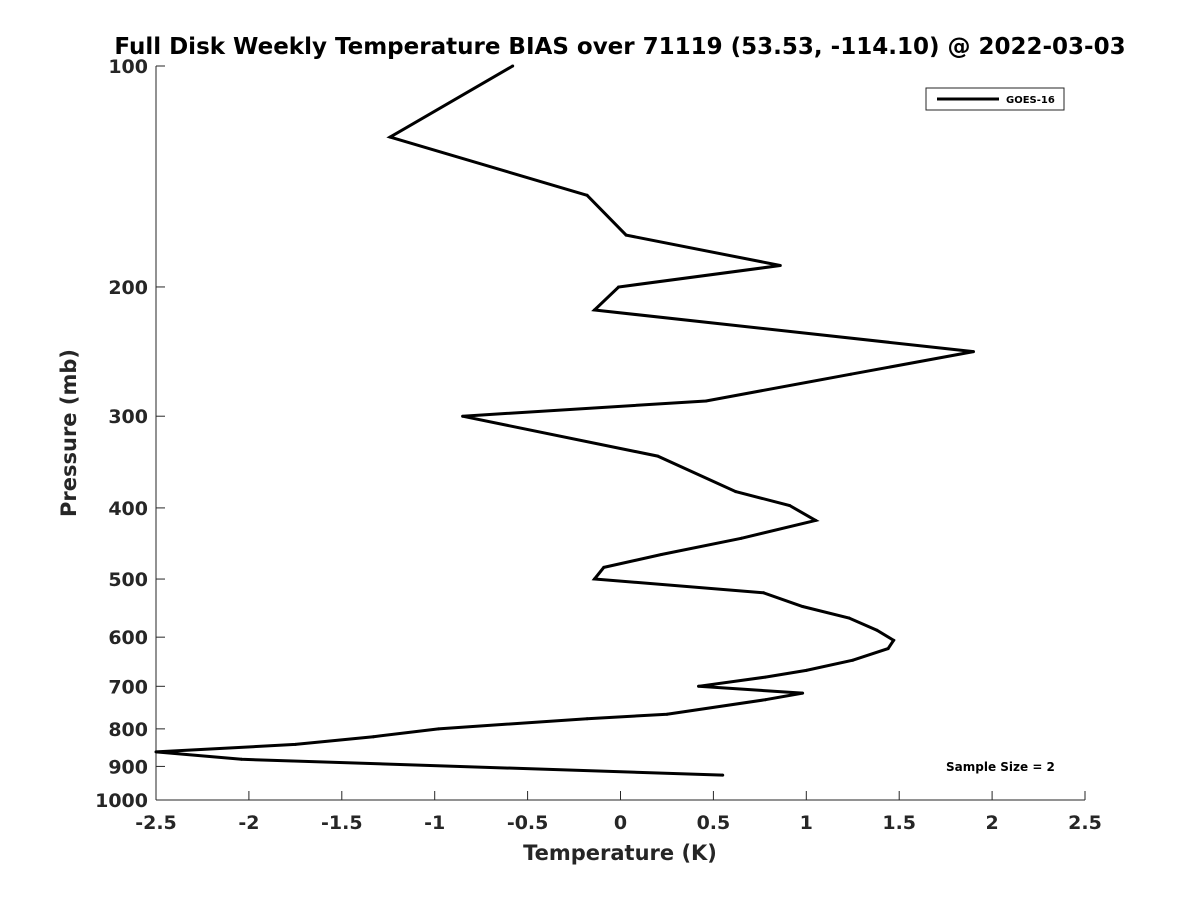  I want to click on x-tick-label: -1.5, so click(342, 823).